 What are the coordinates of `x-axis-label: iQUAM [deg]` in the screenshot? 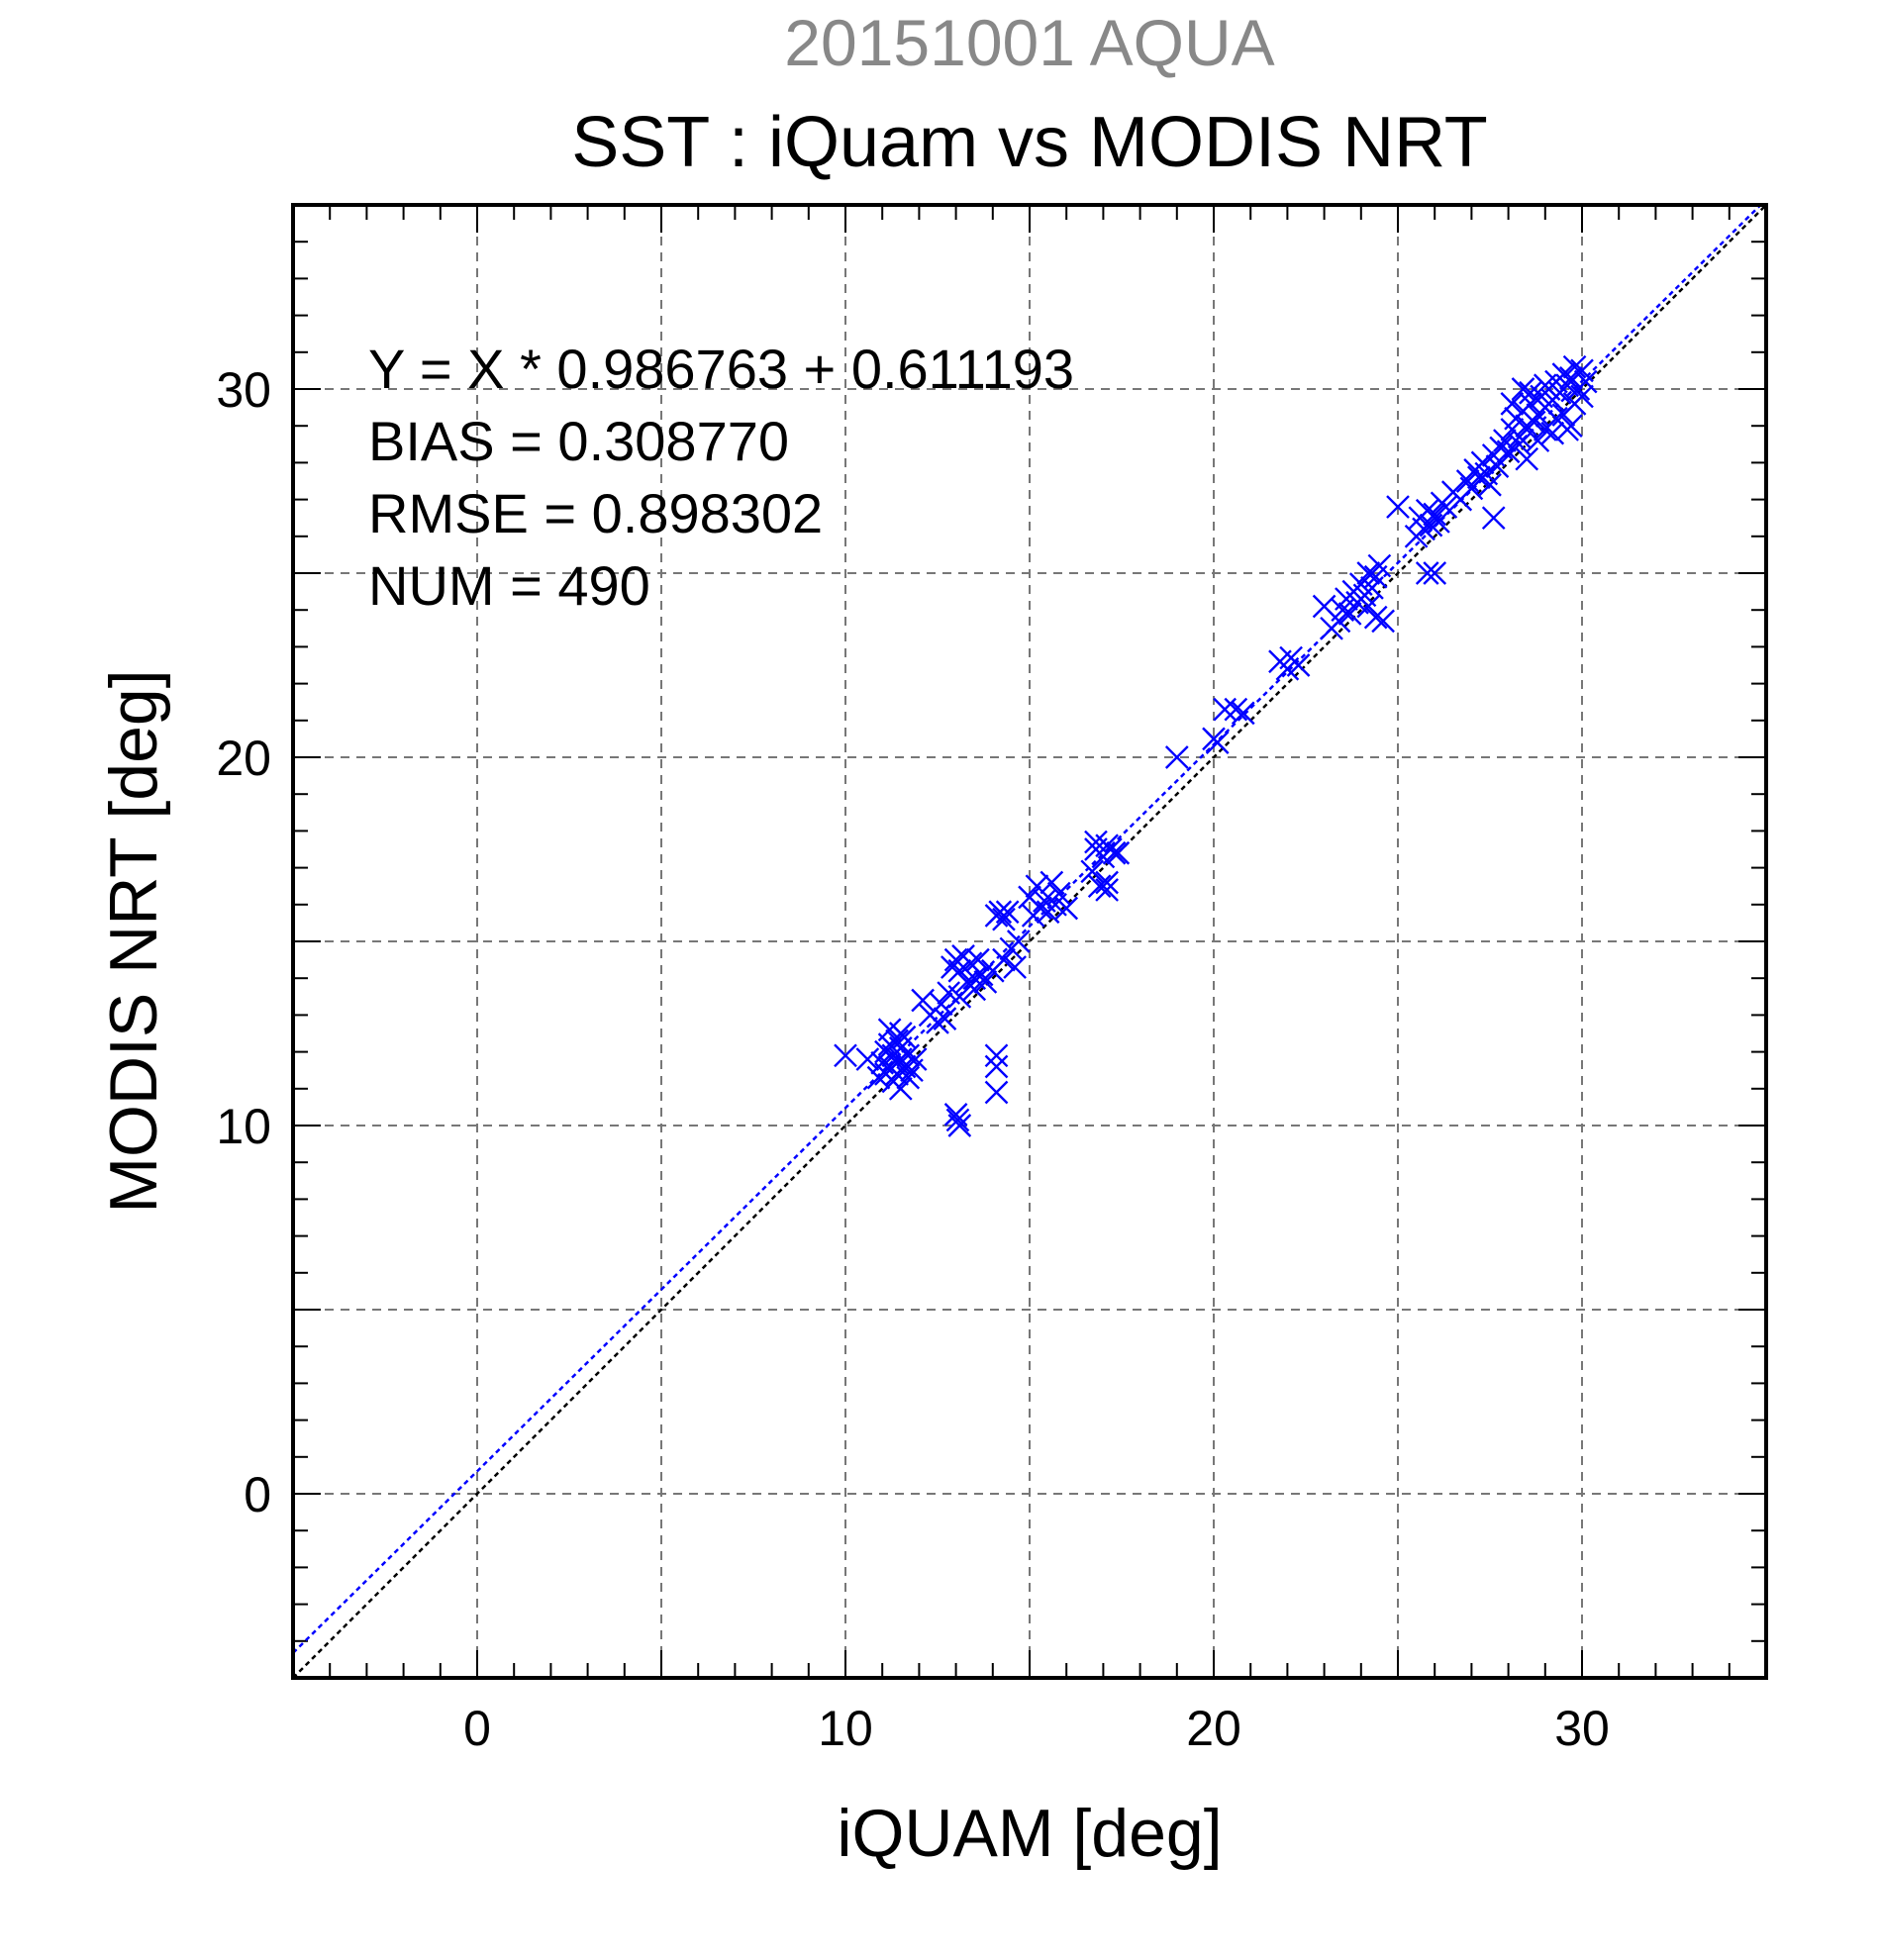 It's located at (1030, 1833).